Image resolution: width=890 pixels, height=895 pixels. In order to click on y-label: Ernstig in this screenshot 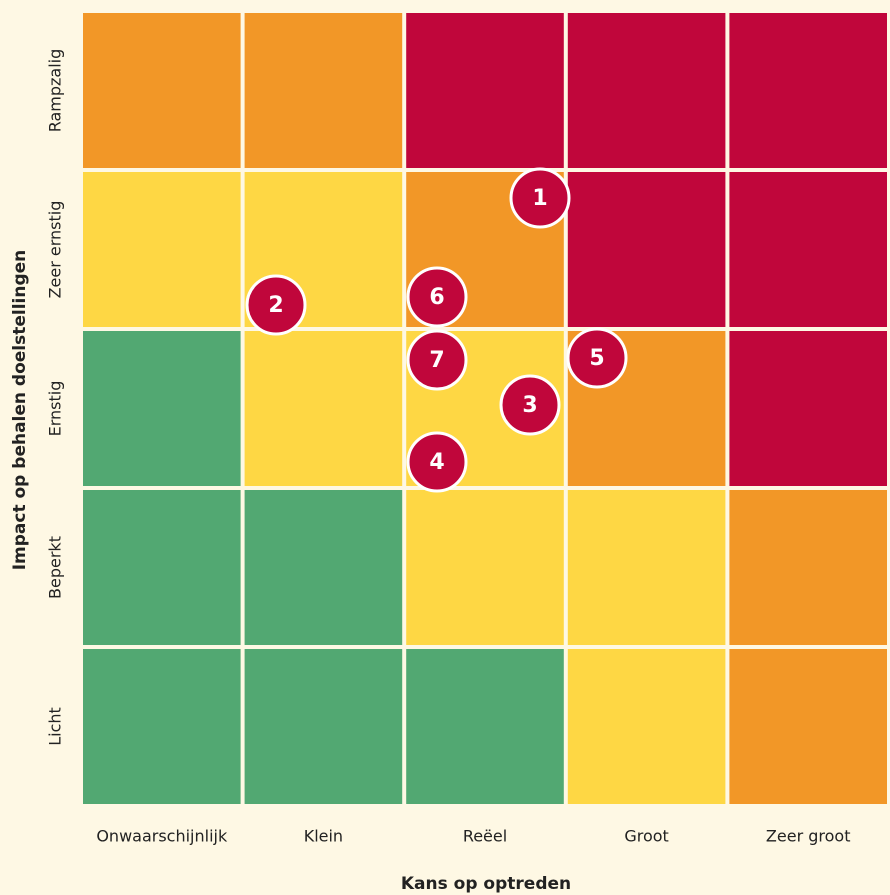, I will do `click(55, 409)`.